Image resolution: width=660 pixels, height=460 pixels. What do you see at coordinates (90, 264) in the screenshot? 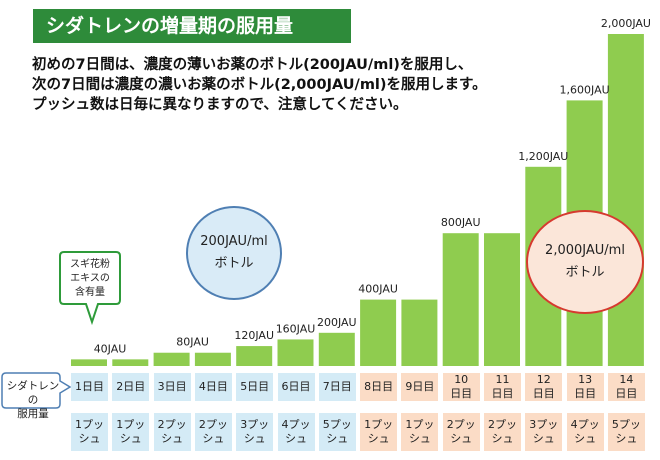
I see `callout-line: スギ花粉` at bounding box center [90, 264].